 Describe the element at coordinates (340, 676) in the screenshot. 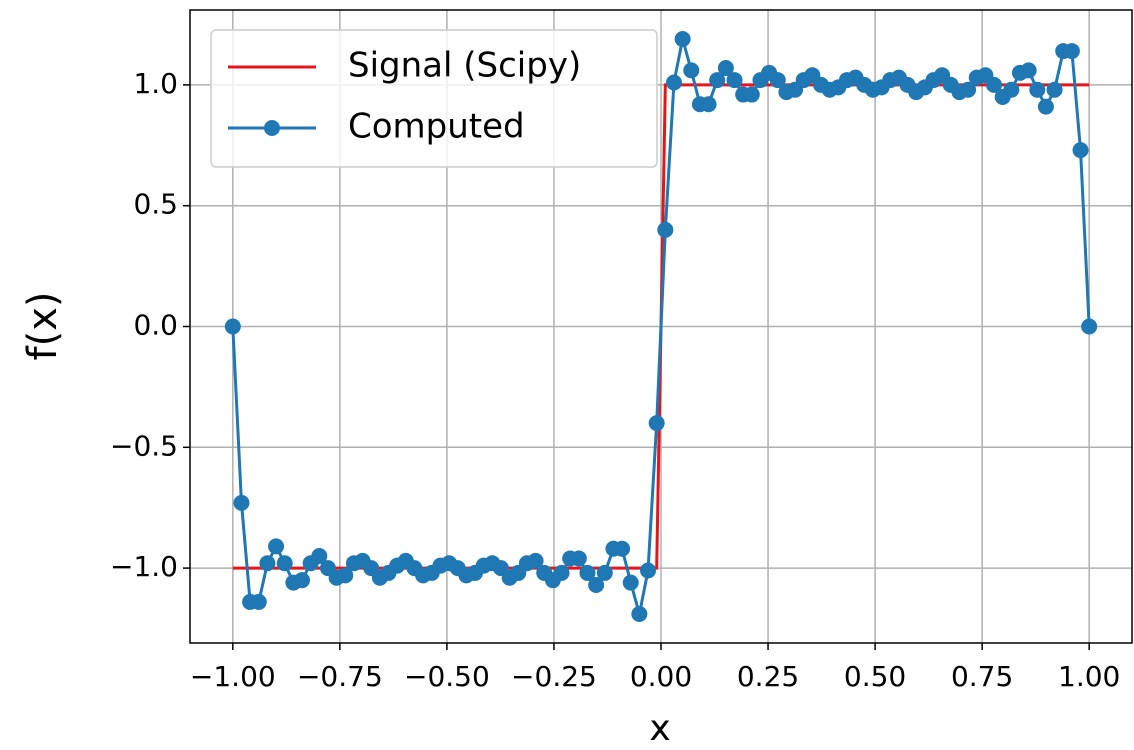

I see `x-tick-label: −0.75` at that location.